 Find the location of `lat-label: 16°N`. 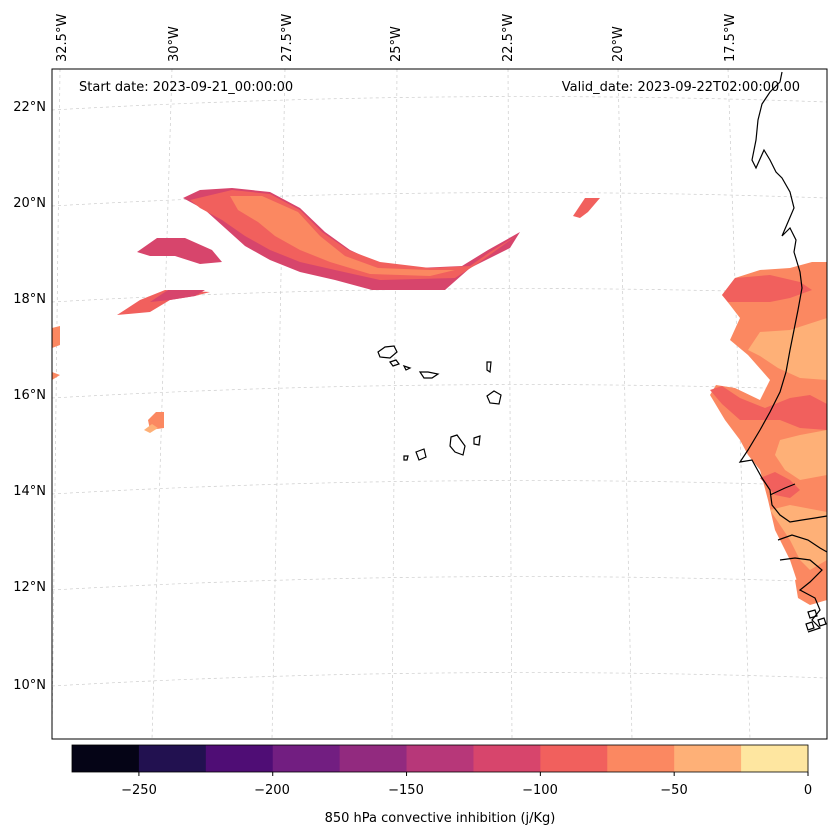

lat-label: 16°N is located at coordinates (29, 395).